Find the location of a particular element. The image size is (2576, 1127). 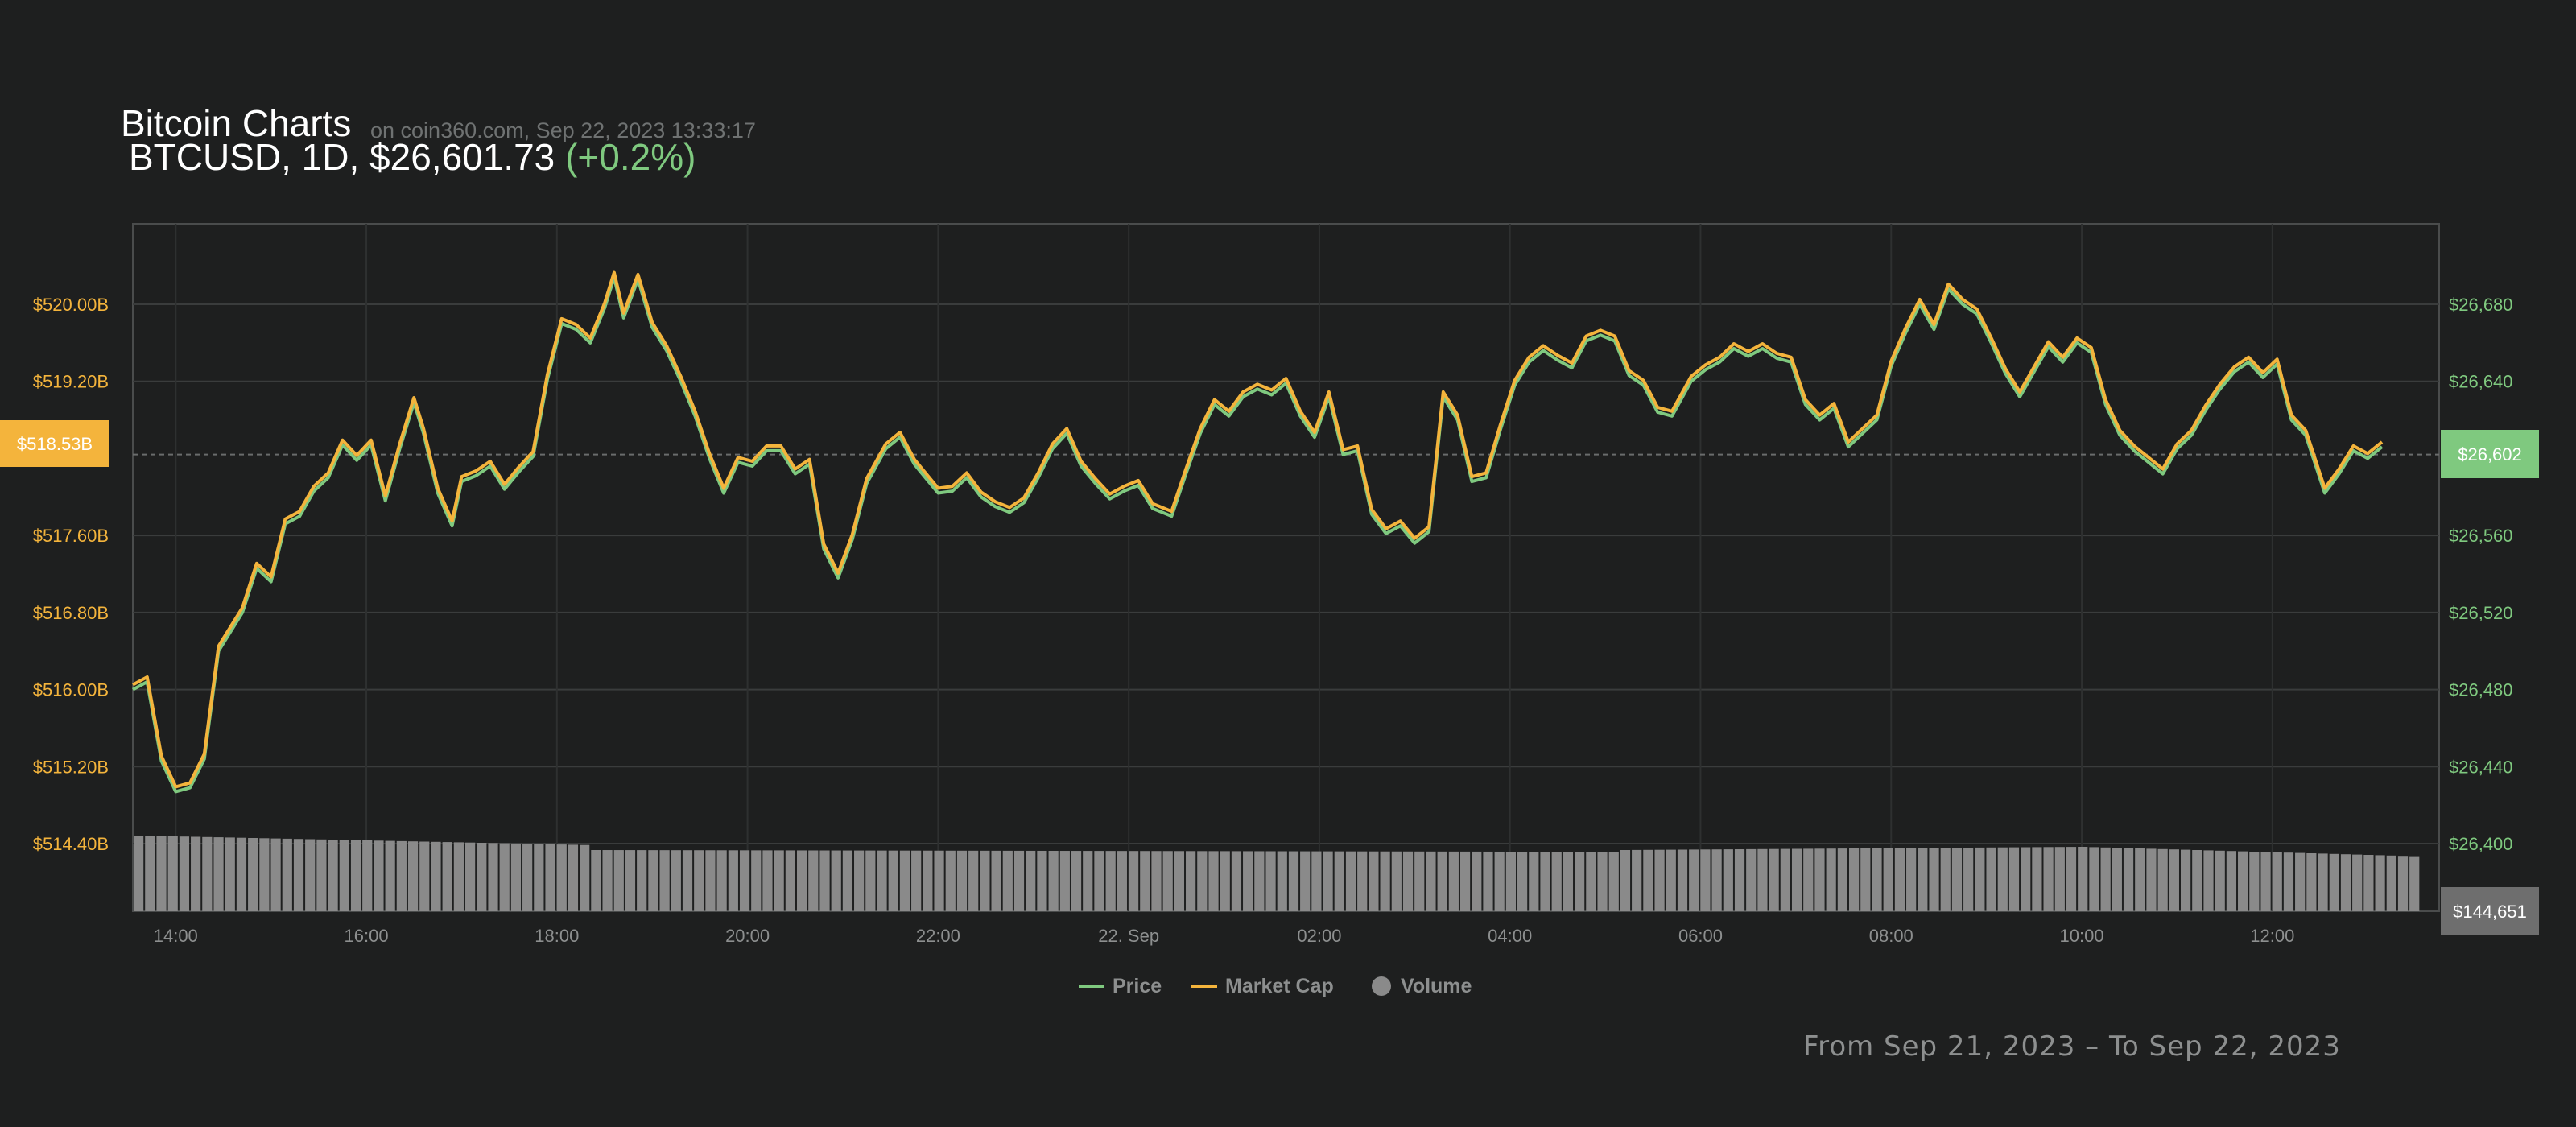

legend-marker-volume is located at coordinates (1381, 986).